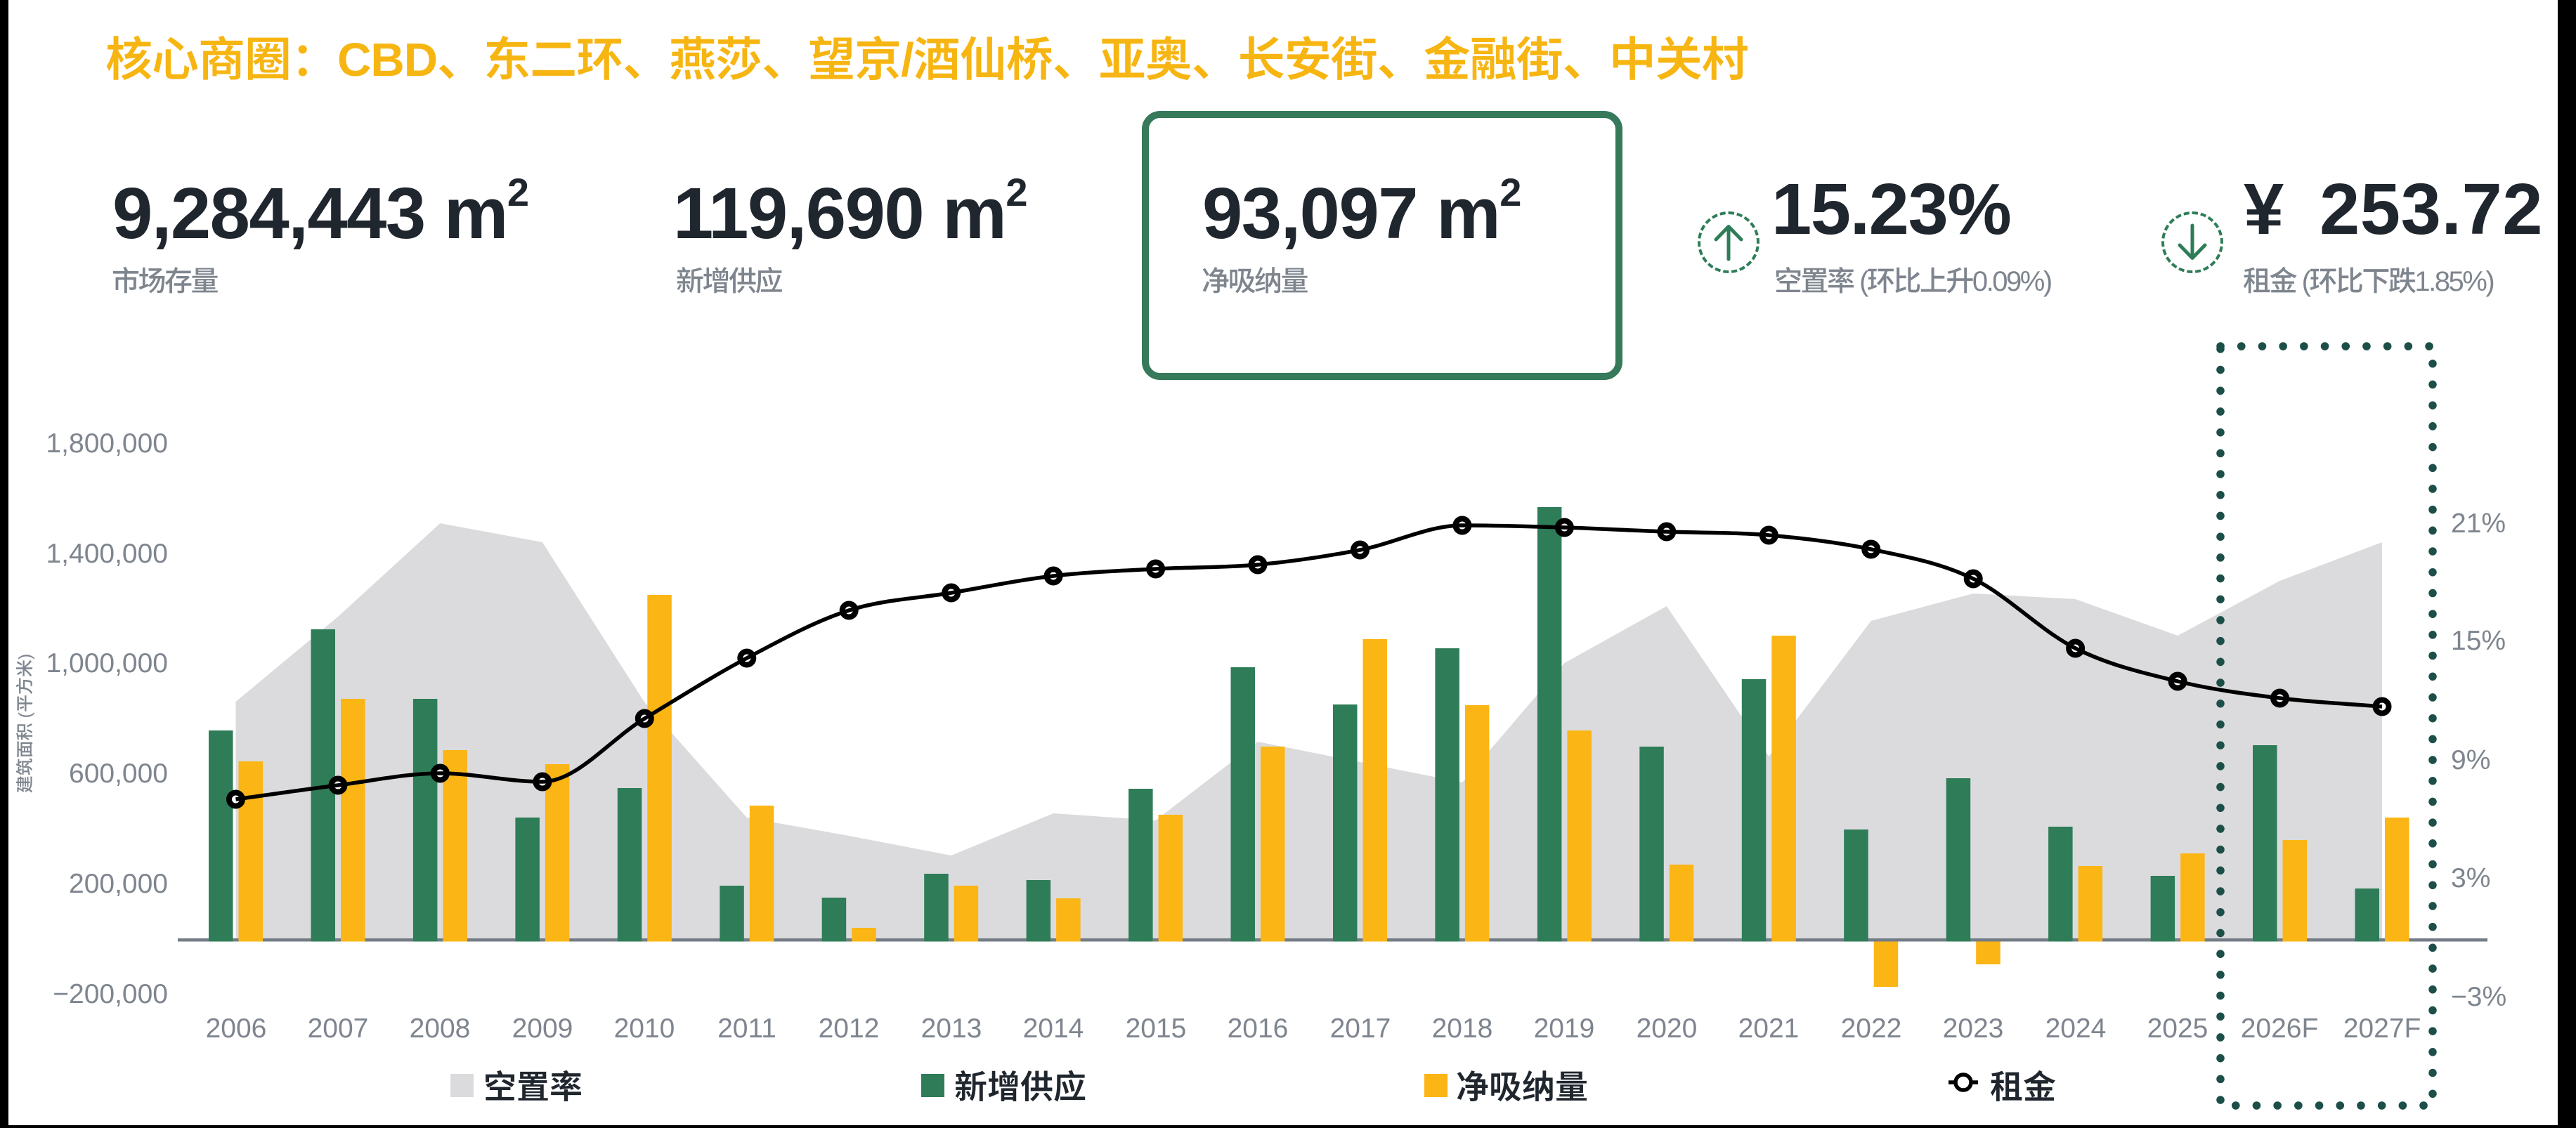  Describe the element at coordinates (746, 1029) in the screenshot. I see `svg-text: 2011` at that location.